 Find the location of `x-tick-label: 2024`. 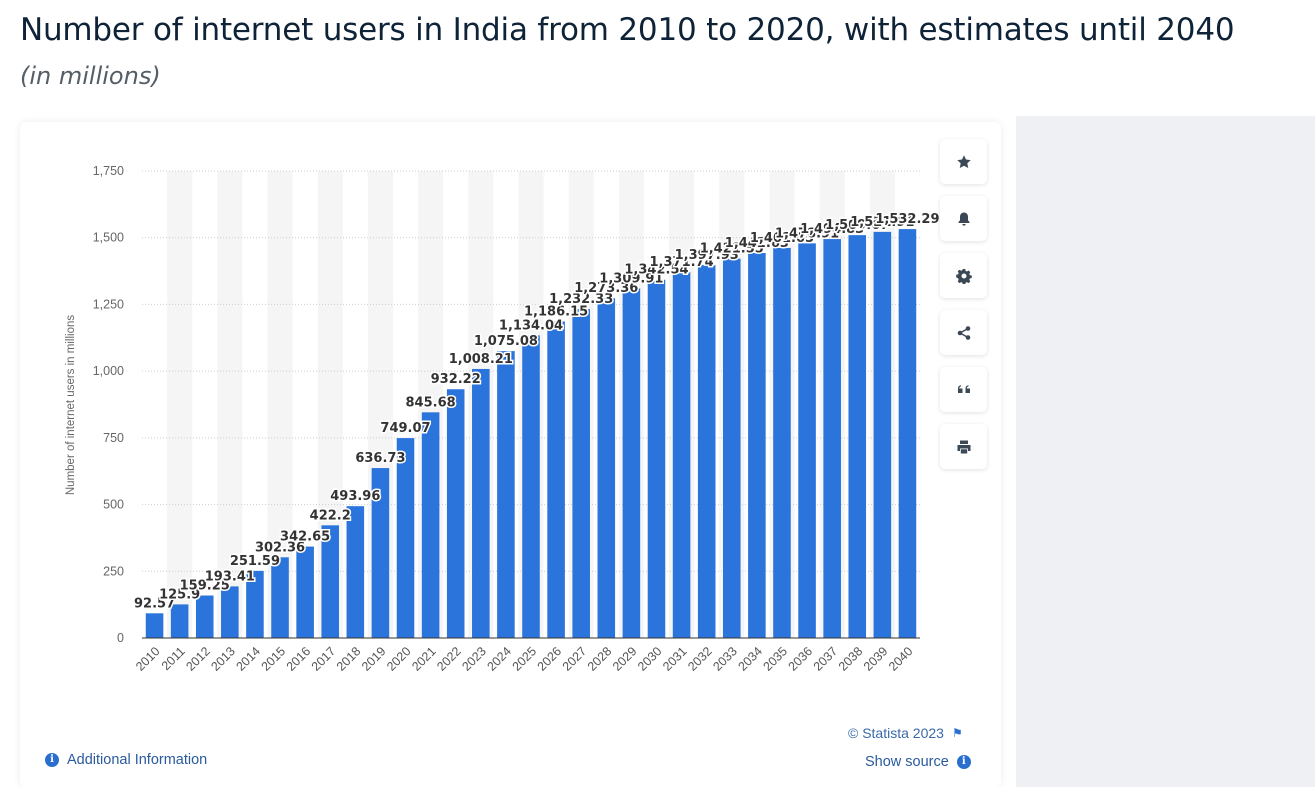

x-tick-label: 2024 is located at coordinates (499, 659).